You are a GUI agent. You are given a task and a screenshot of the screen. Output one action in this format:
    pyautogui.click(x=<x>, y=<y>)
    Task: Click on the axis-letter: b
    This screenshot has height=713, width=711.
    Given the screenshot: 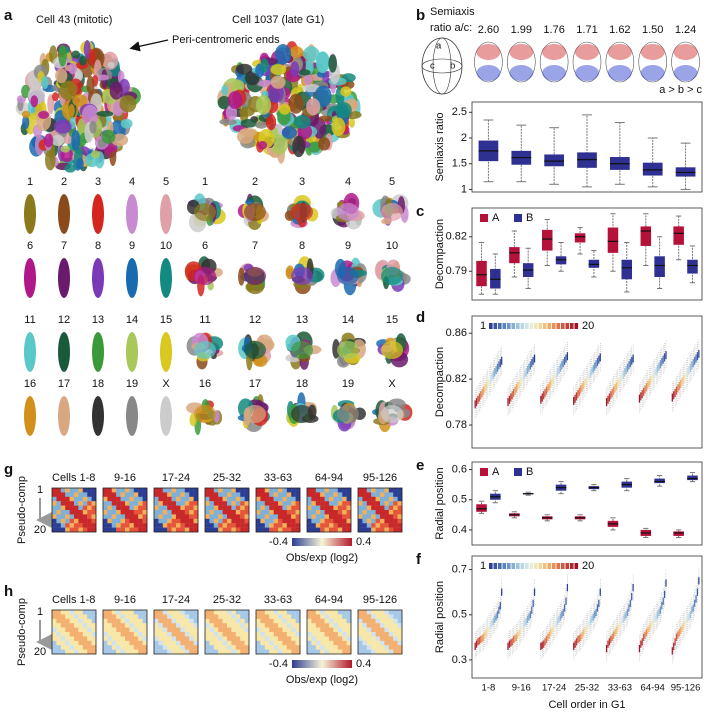 What is the action you would take?
    pyautogui.click(x=452, y=66)
    